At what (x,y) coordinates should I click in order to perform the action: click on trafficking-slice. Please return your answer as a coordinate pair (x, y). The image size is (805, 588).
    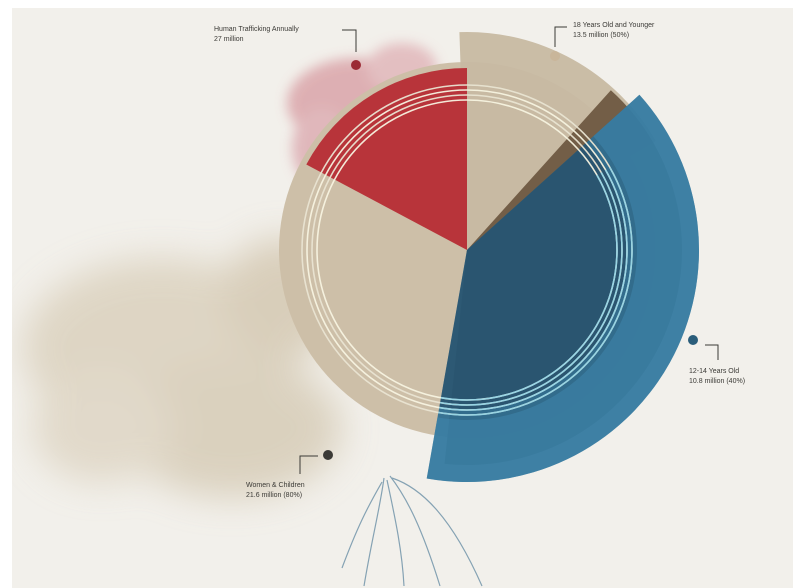
    Looking at the image, I should click on (386, 159).